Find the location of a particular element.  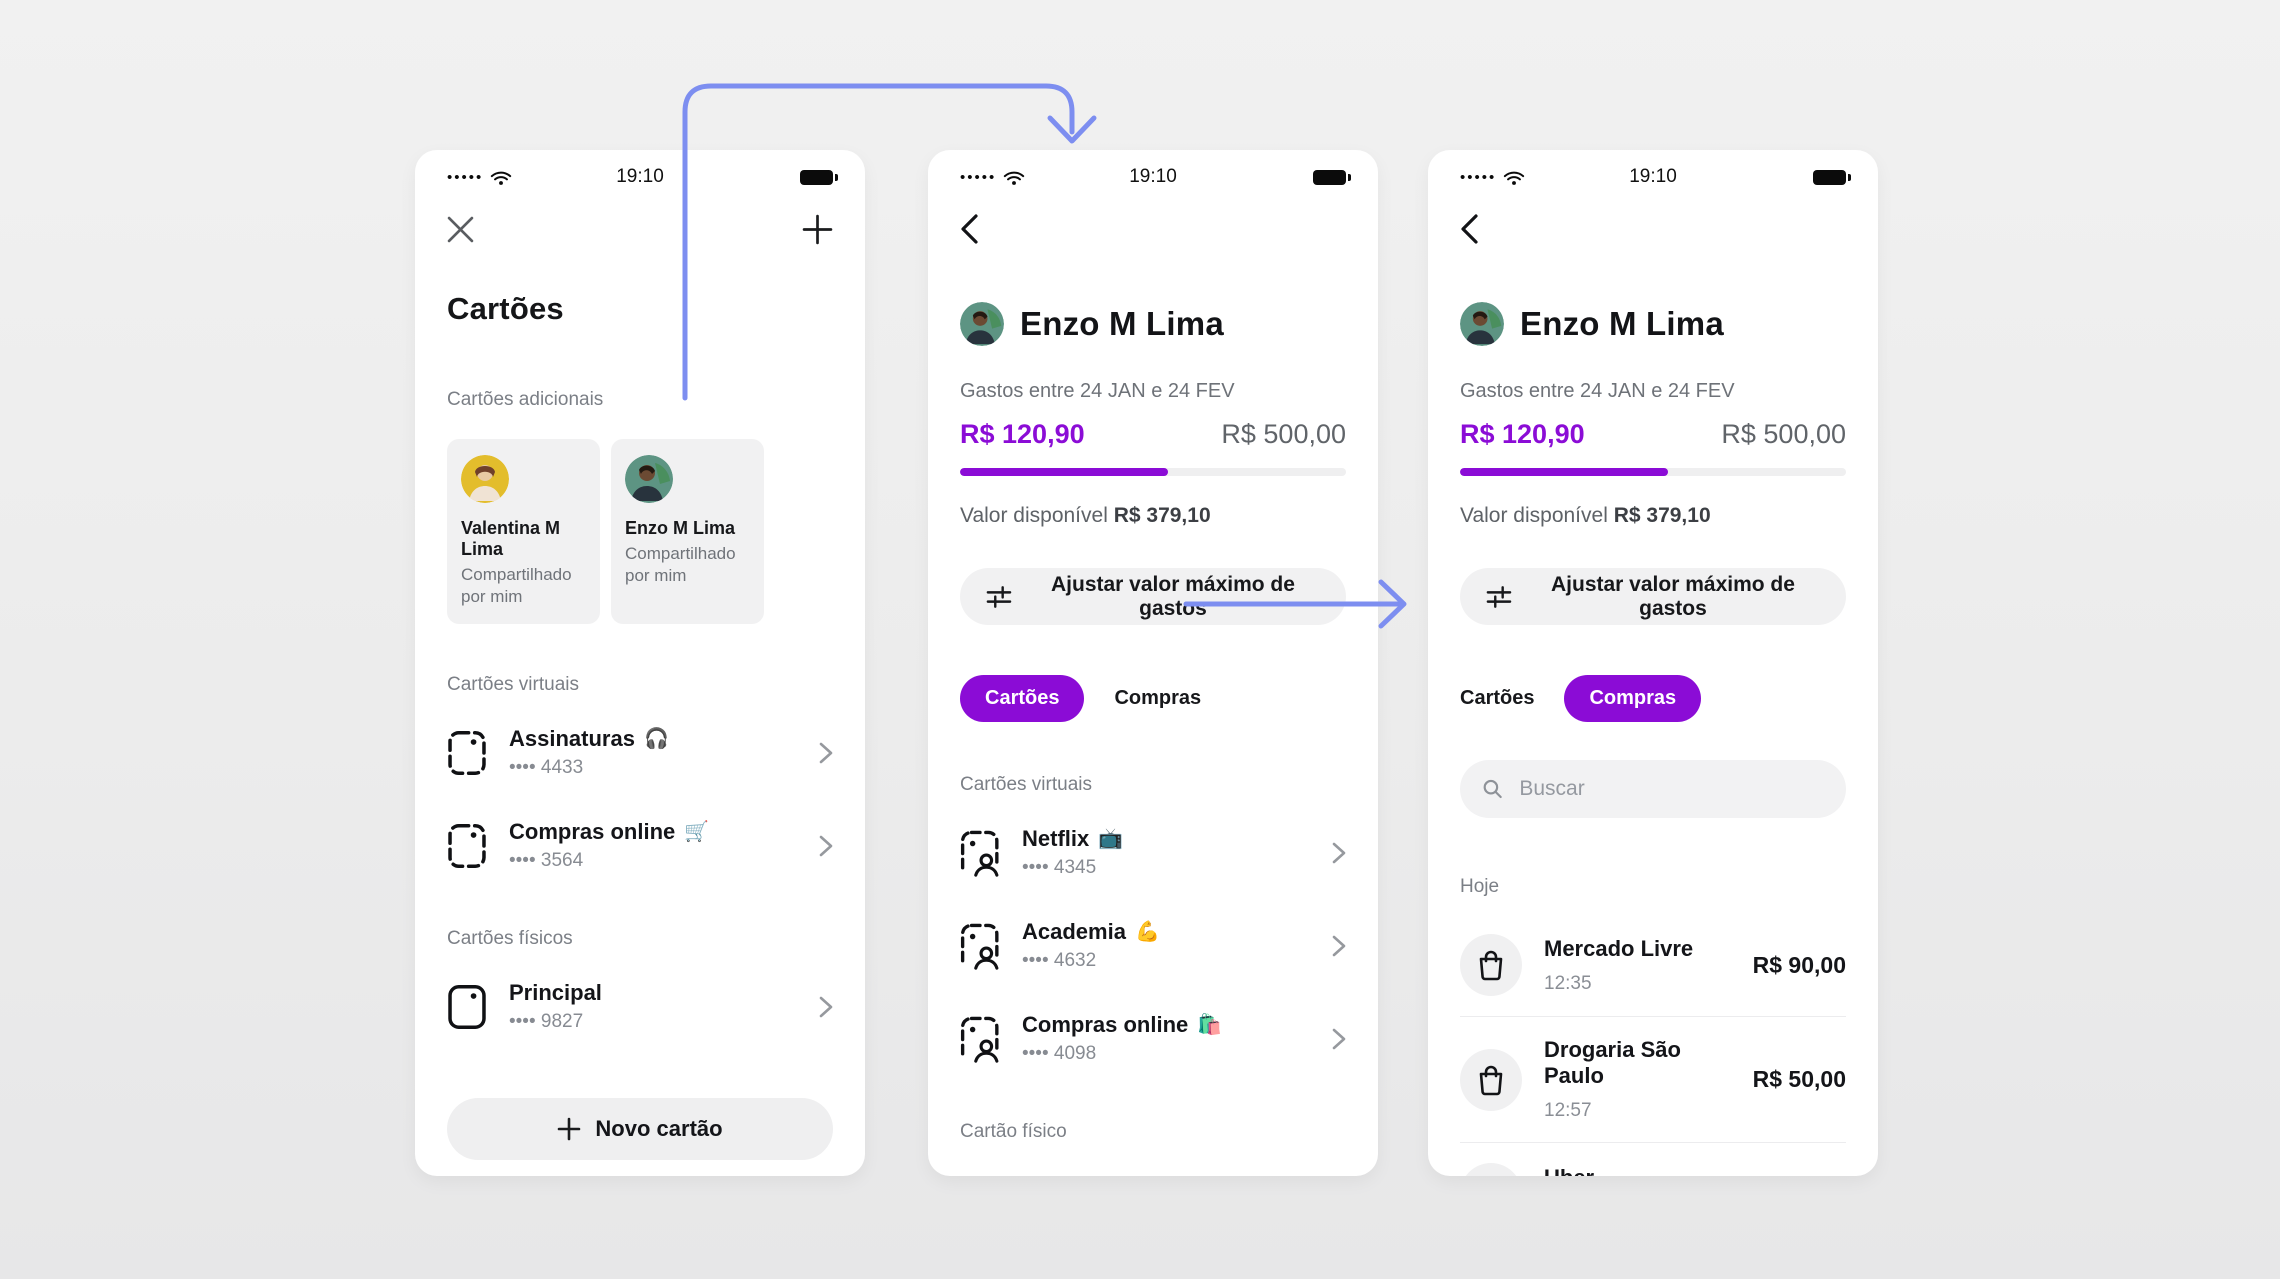

additional-card-valentina: Valentina M Lima Compartilhado por mim is located at coordinates (523, 532).